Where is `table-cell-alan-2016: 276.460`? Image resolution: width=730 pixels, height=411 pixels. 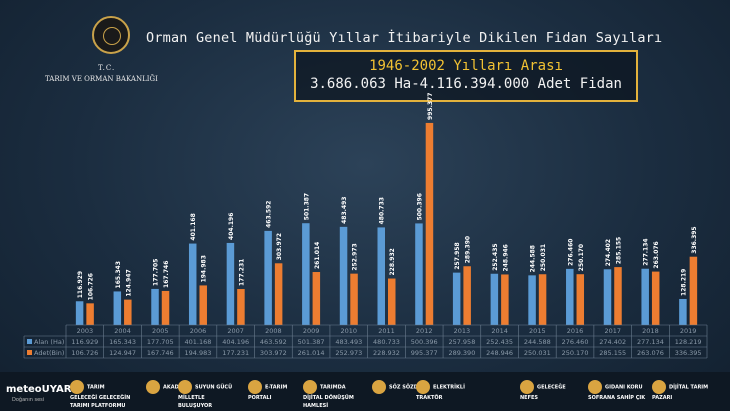 table-cell-alan-2016: 276.460 is located at coordinates (575, 342).